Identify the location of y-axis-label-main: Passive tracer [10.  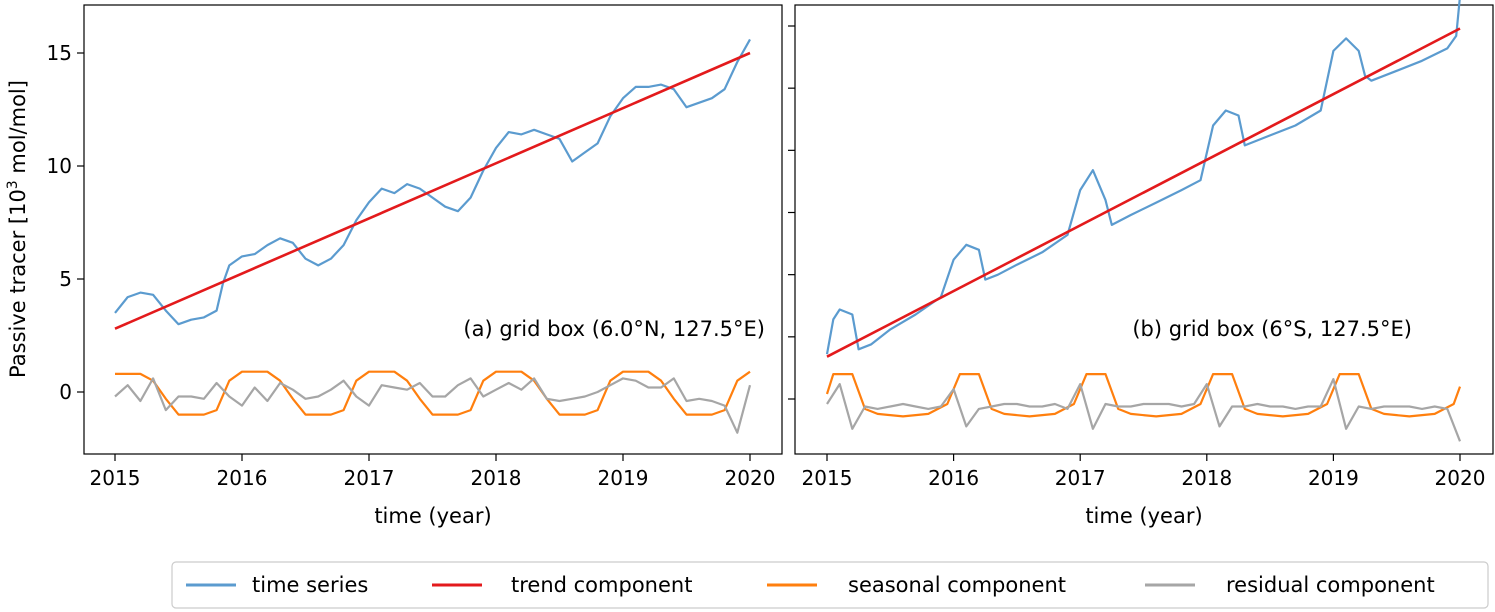
(18, 283).